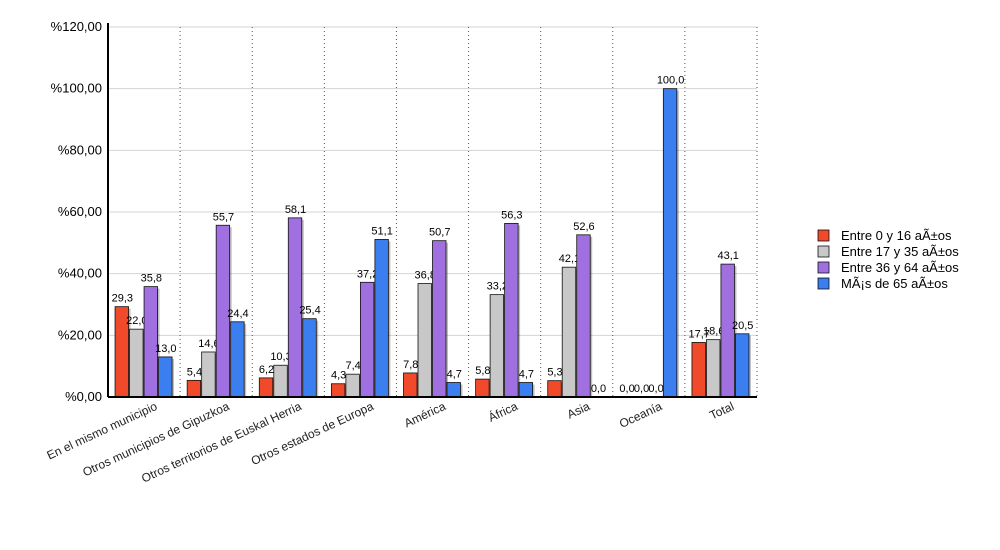  What do you see at coordinates (122, 299) in the screenshot?
I see `data-label: 29,3` at bounding box center [122, 299].